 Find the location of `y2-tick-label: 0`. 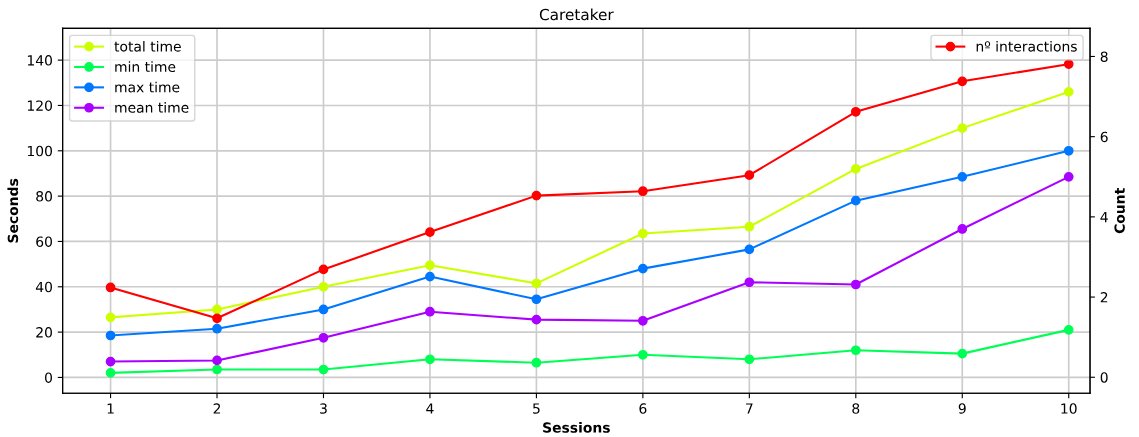

y2-tick-label: 0 is located at coordinates (1104, 377).